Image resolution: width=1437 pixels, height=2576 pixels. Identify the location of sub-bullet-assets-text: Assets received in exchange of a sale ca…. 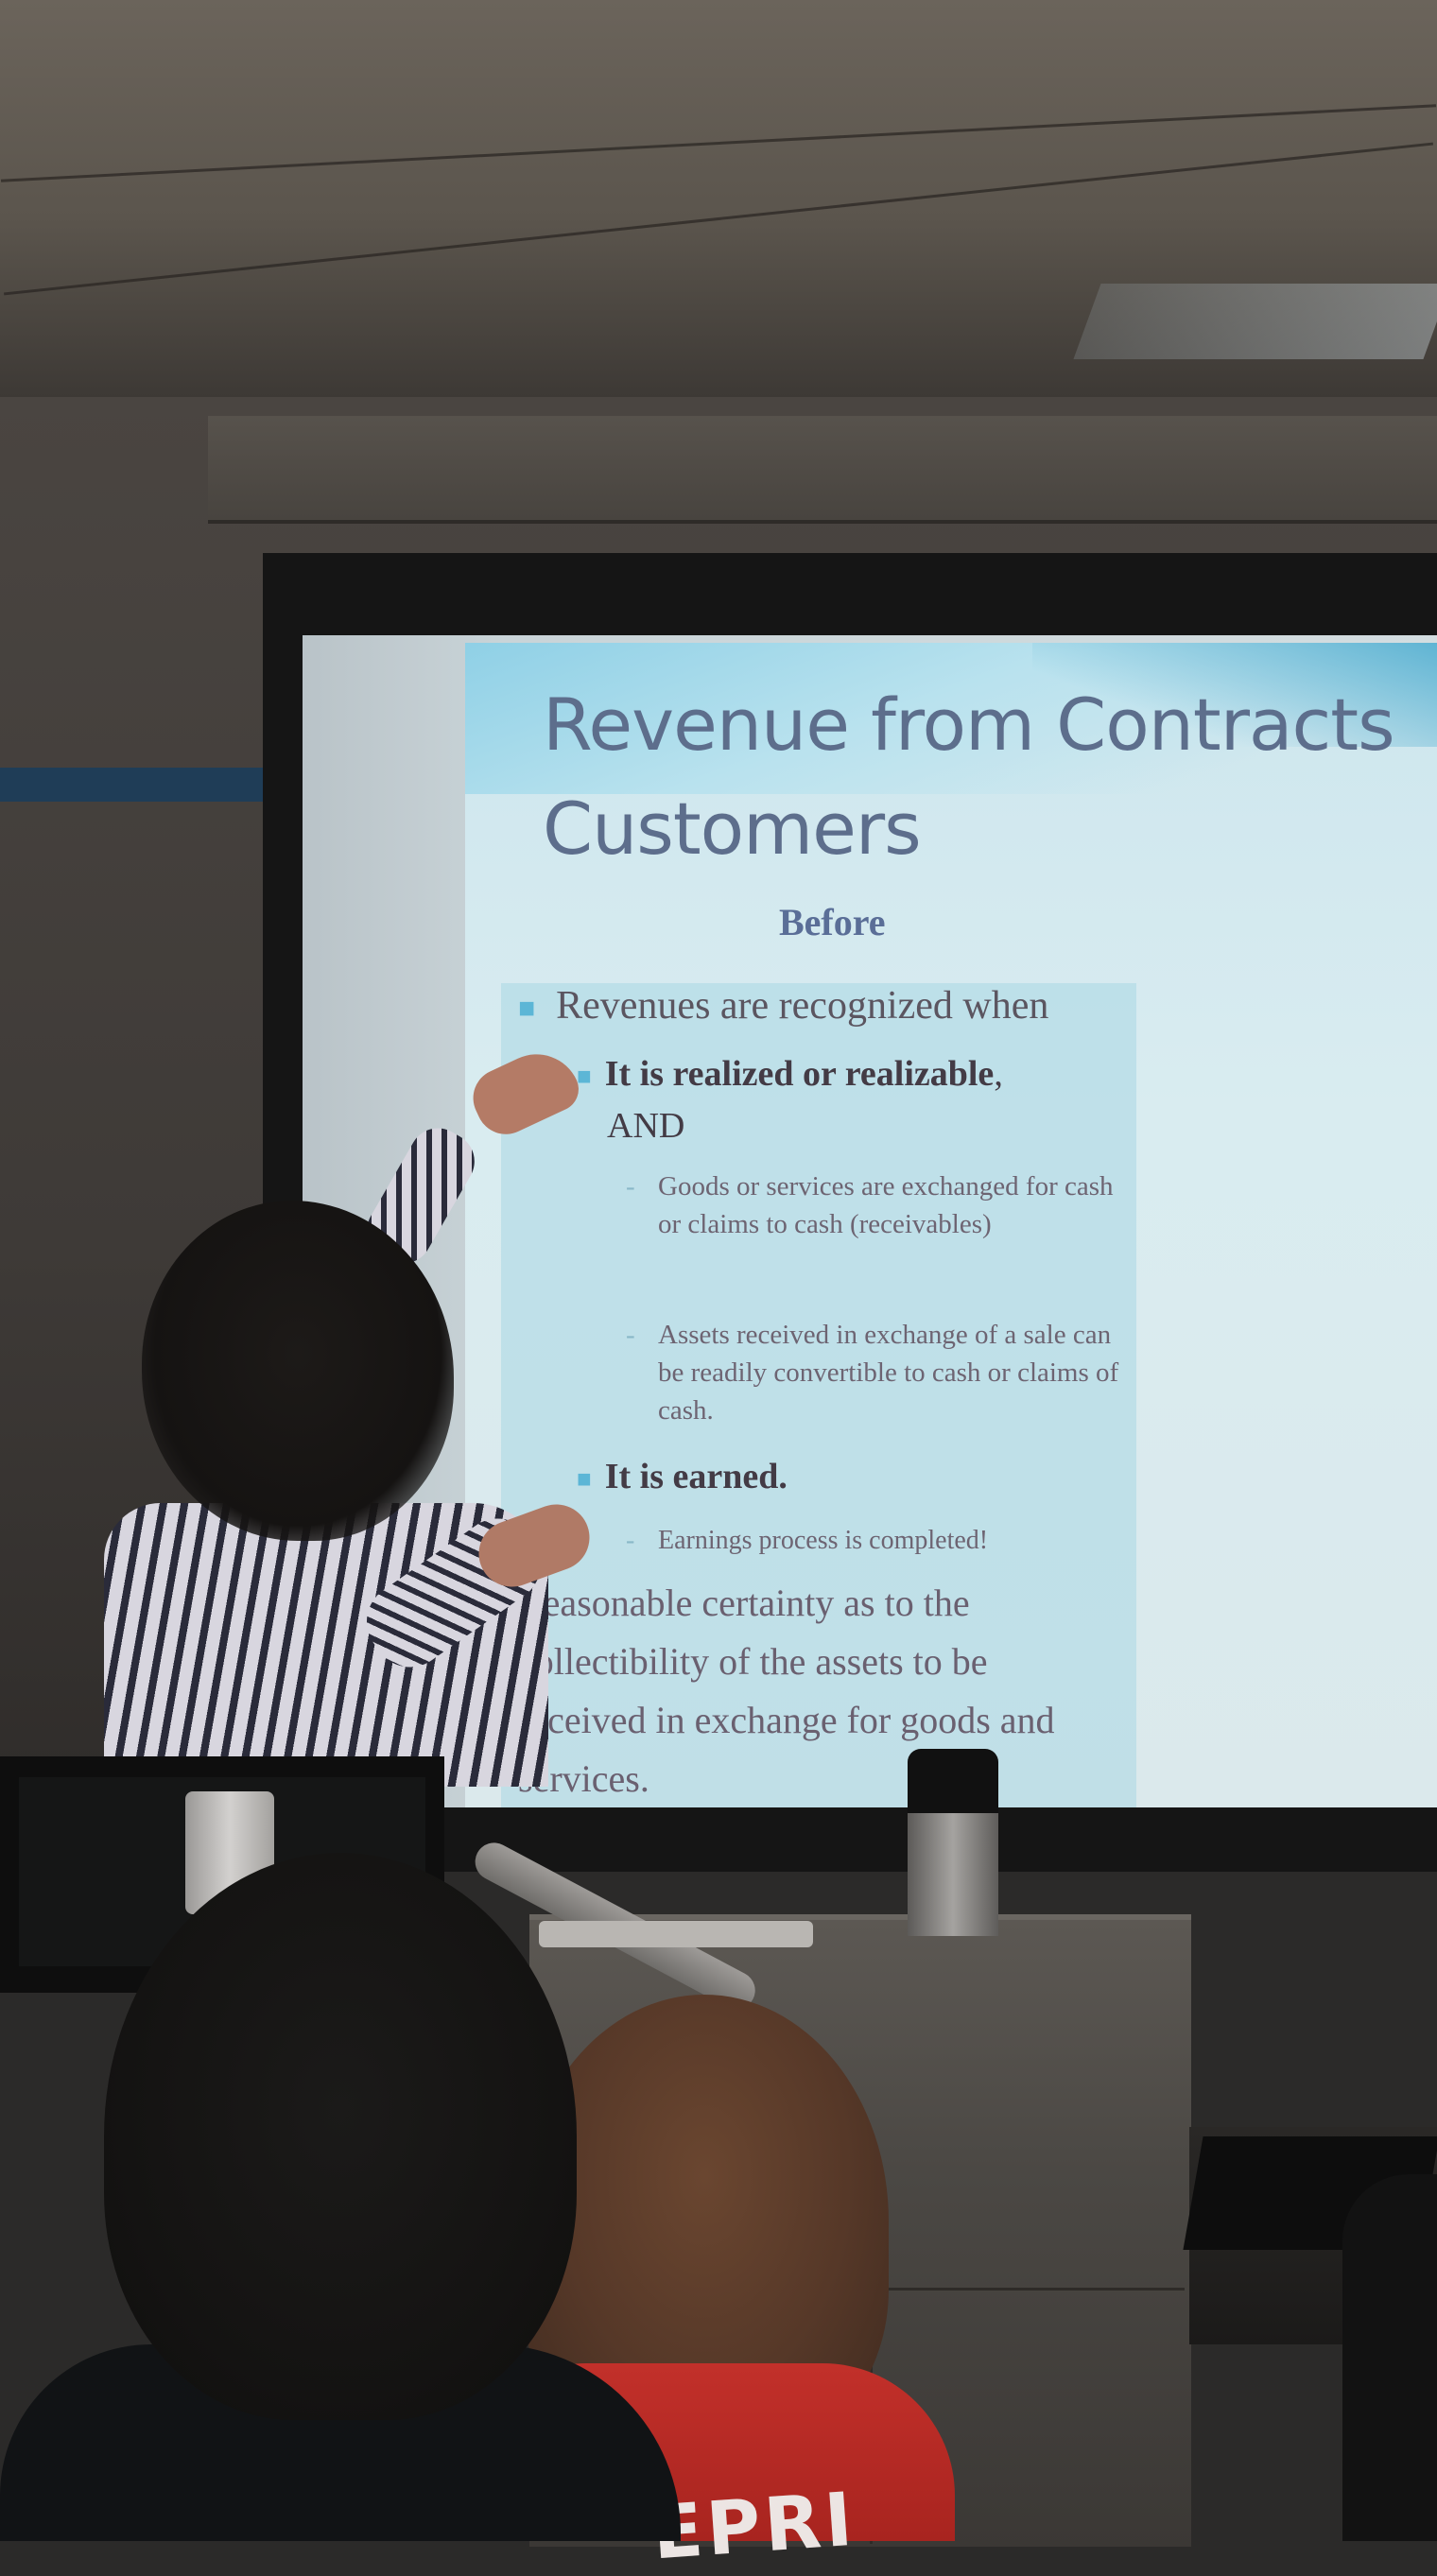
(888, 1373).